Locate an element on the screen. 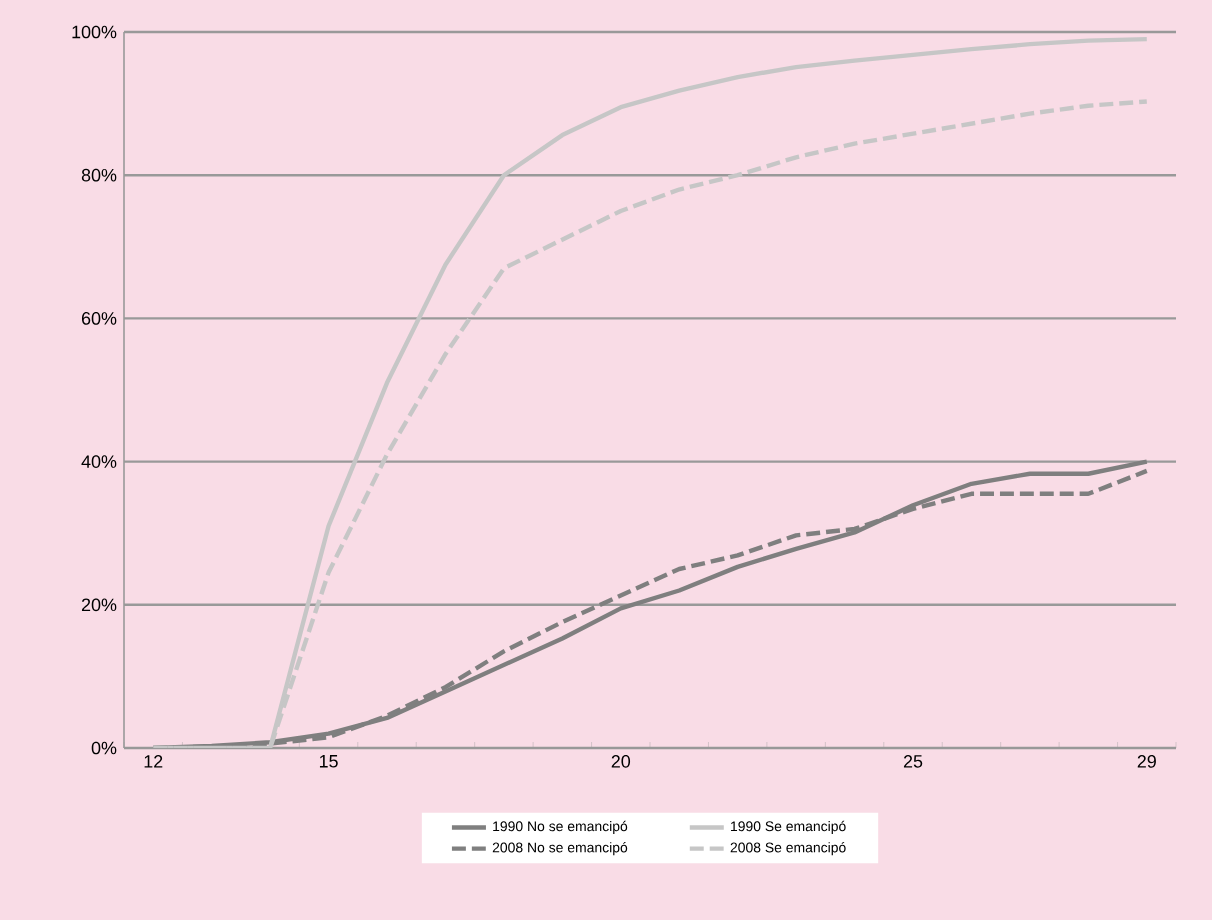  y-tick-label: 100% is located at coordinates (94, 32).